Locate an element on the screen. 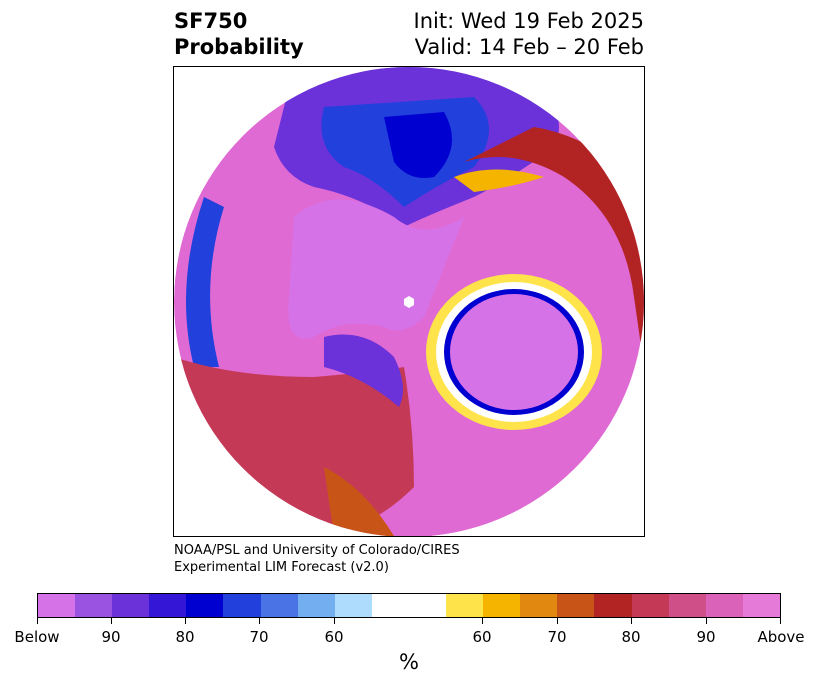  east-above-orange is located at coordinates (499, 180).